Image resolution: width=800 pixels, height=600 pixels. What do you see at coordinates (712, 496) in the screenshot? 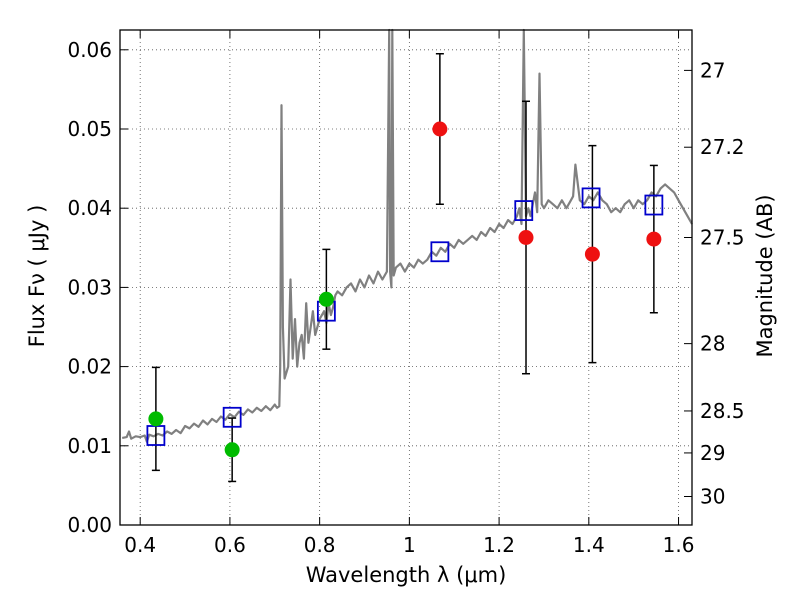
I see `right-tick-label: 30` at bounding box center [712, 496].